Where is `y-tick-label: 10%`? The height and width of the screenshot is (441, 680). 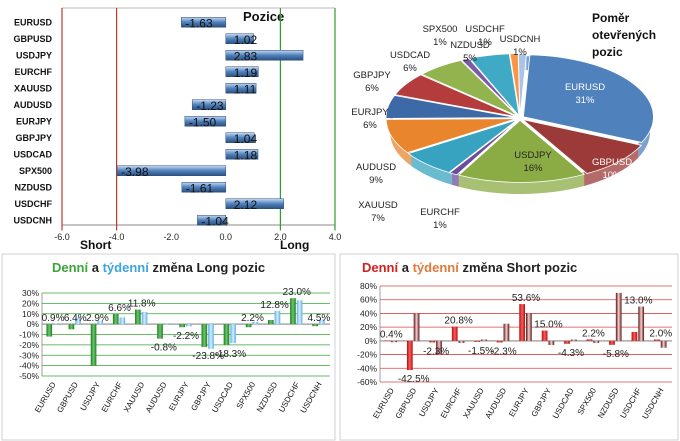 y-tick-label: 10% is located at coordinates (30, 314).